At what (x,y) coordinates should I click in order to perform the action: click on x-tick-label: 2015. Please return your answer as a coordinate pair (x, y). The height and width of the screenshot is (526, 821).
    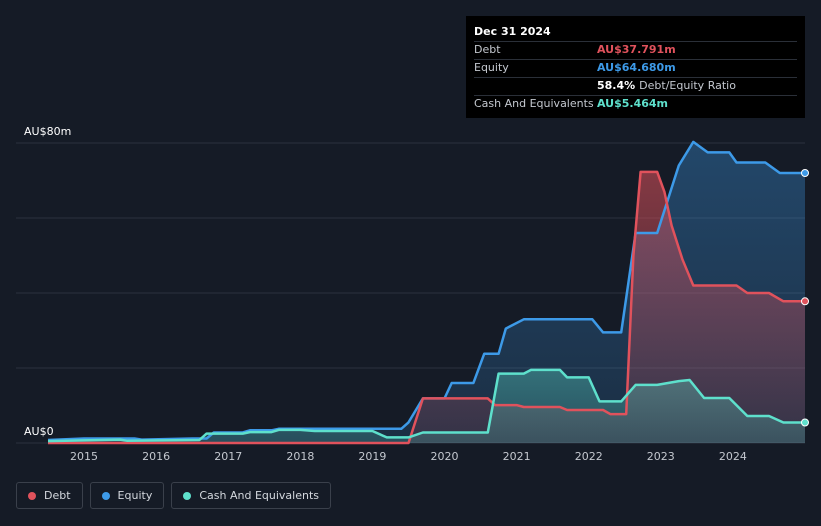
    Looking at the image, I should click on (84, 456).